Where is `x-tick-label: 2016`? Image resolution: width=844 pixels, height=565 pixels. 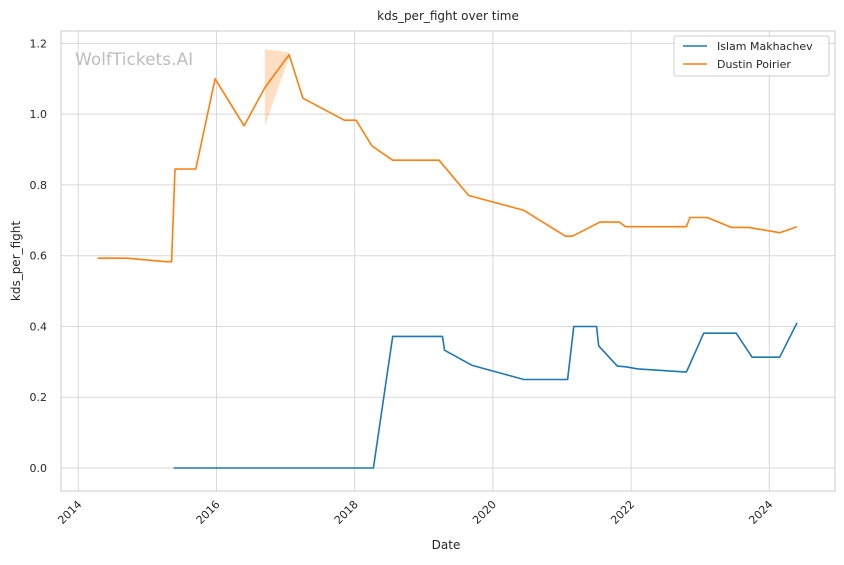
x-tick-label: 2016 is located at coordinates (208, 512).